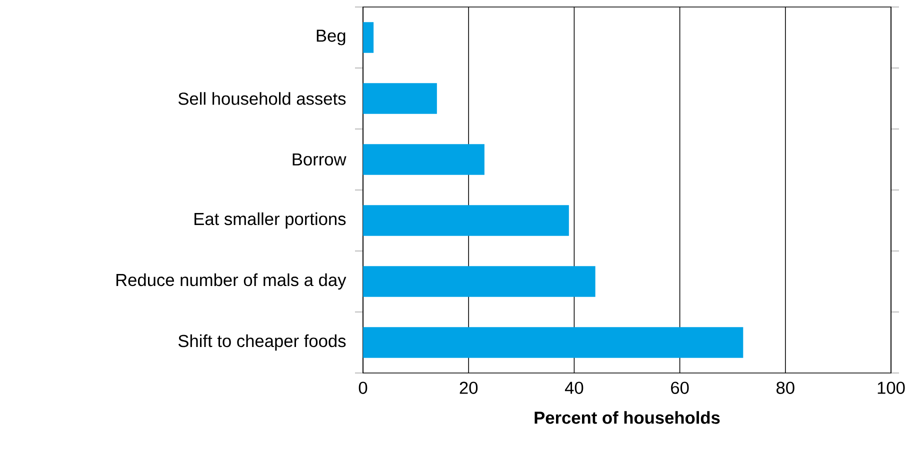  What do you see at coordinates (262, 98) in the screenshot?
I see `y-tick-label: Sell household assets` at bounding box center [262, 98].